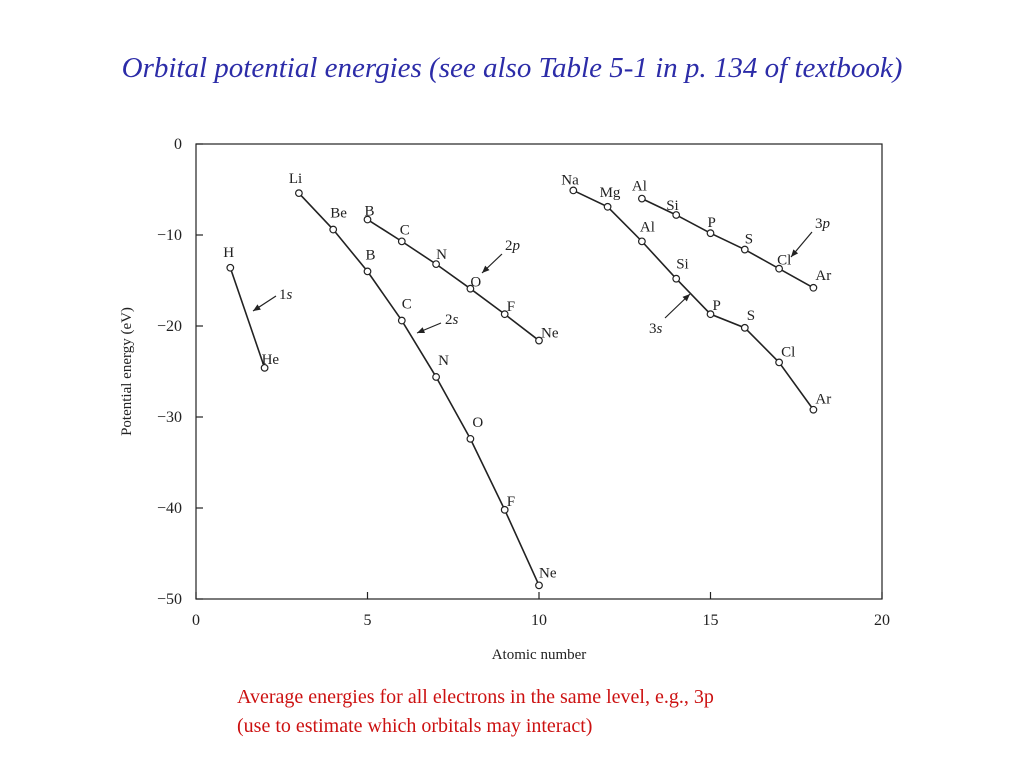  What do you see at coordinates (228, 253) in the screenshot?
I see `point-label: H` at bounding box center [228, 253].